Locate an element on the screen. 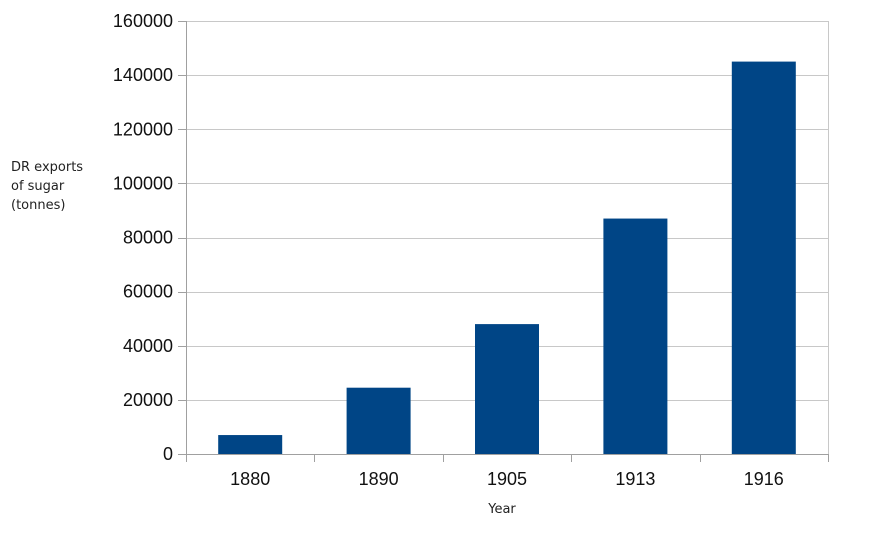 Image resolution: width=875 pixels, height=535 pixels. y-tick-label: 100000 is located at coordinates (143, 183).